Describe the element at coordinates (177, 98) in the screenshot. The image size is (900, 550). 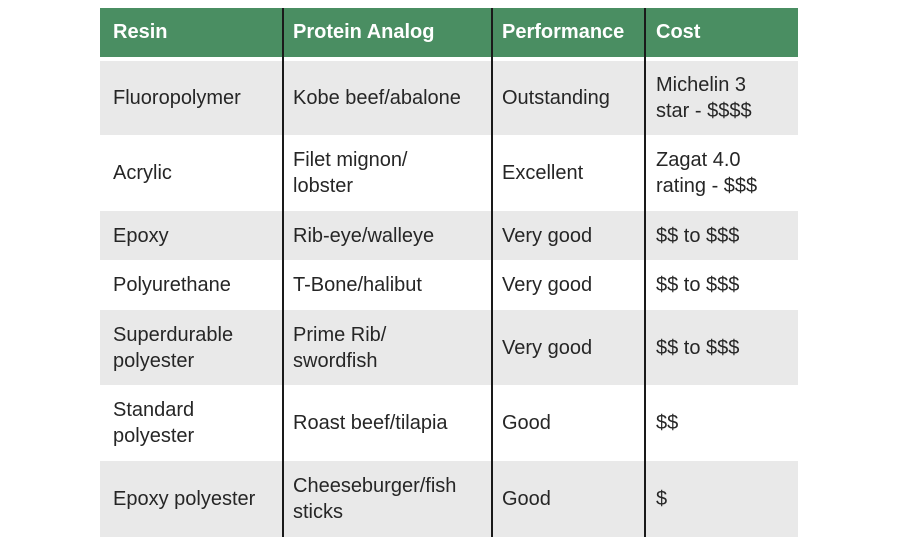
I see `cell-resin: Fluoropolymer` at that location.